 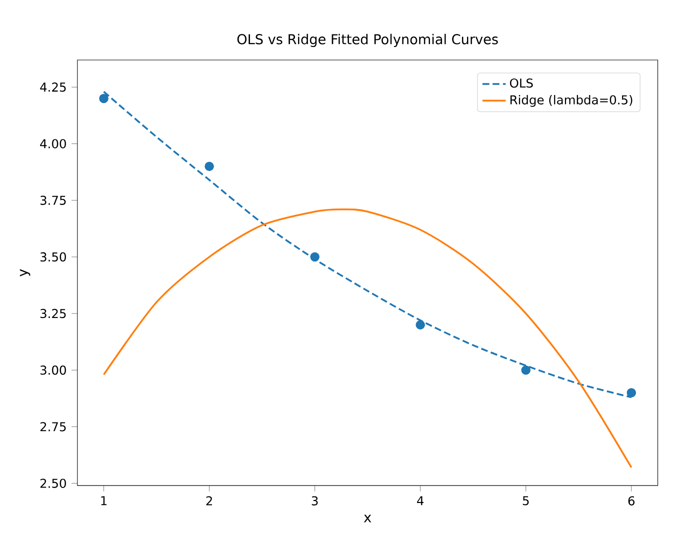 What do you see at coordinates (209, 501) in the screenshot?
I see `x-tick-label: 2` at bounding box center [209, 501].